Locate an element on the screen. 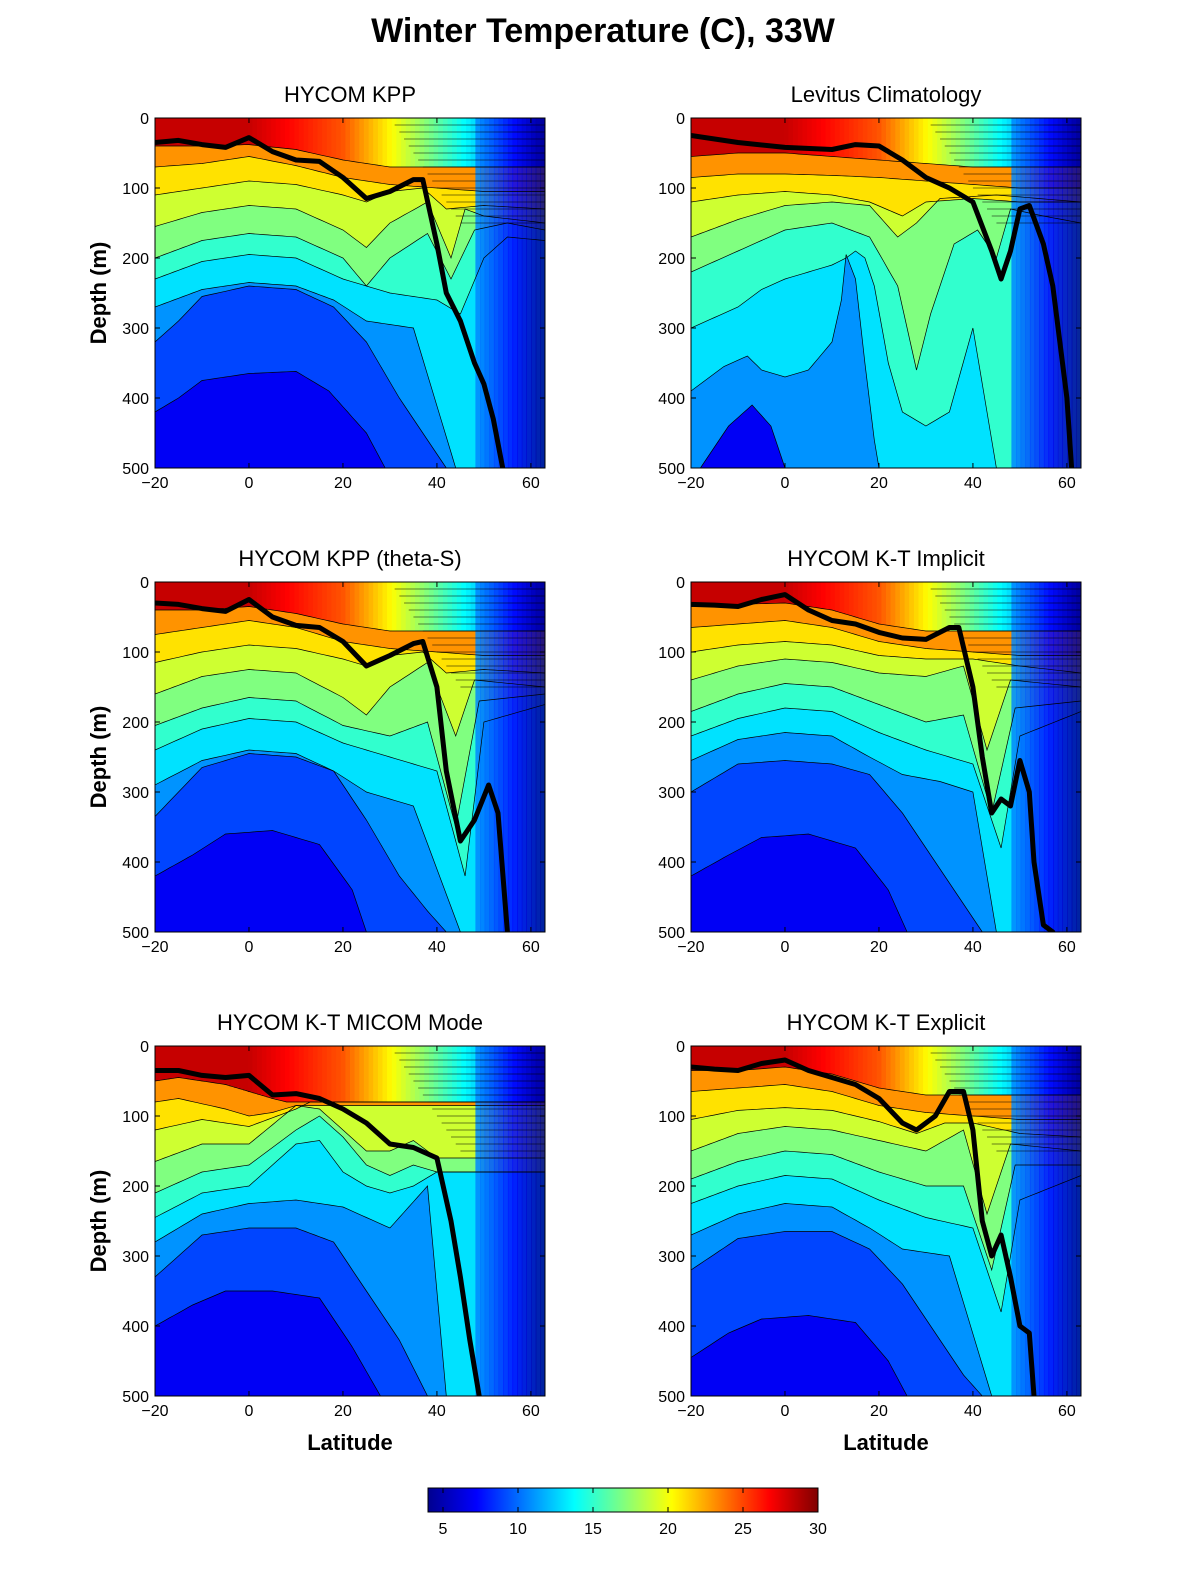 The width and height of the screenshot is (1200, 1575). temperature-field is located at coordinates (886, 757).